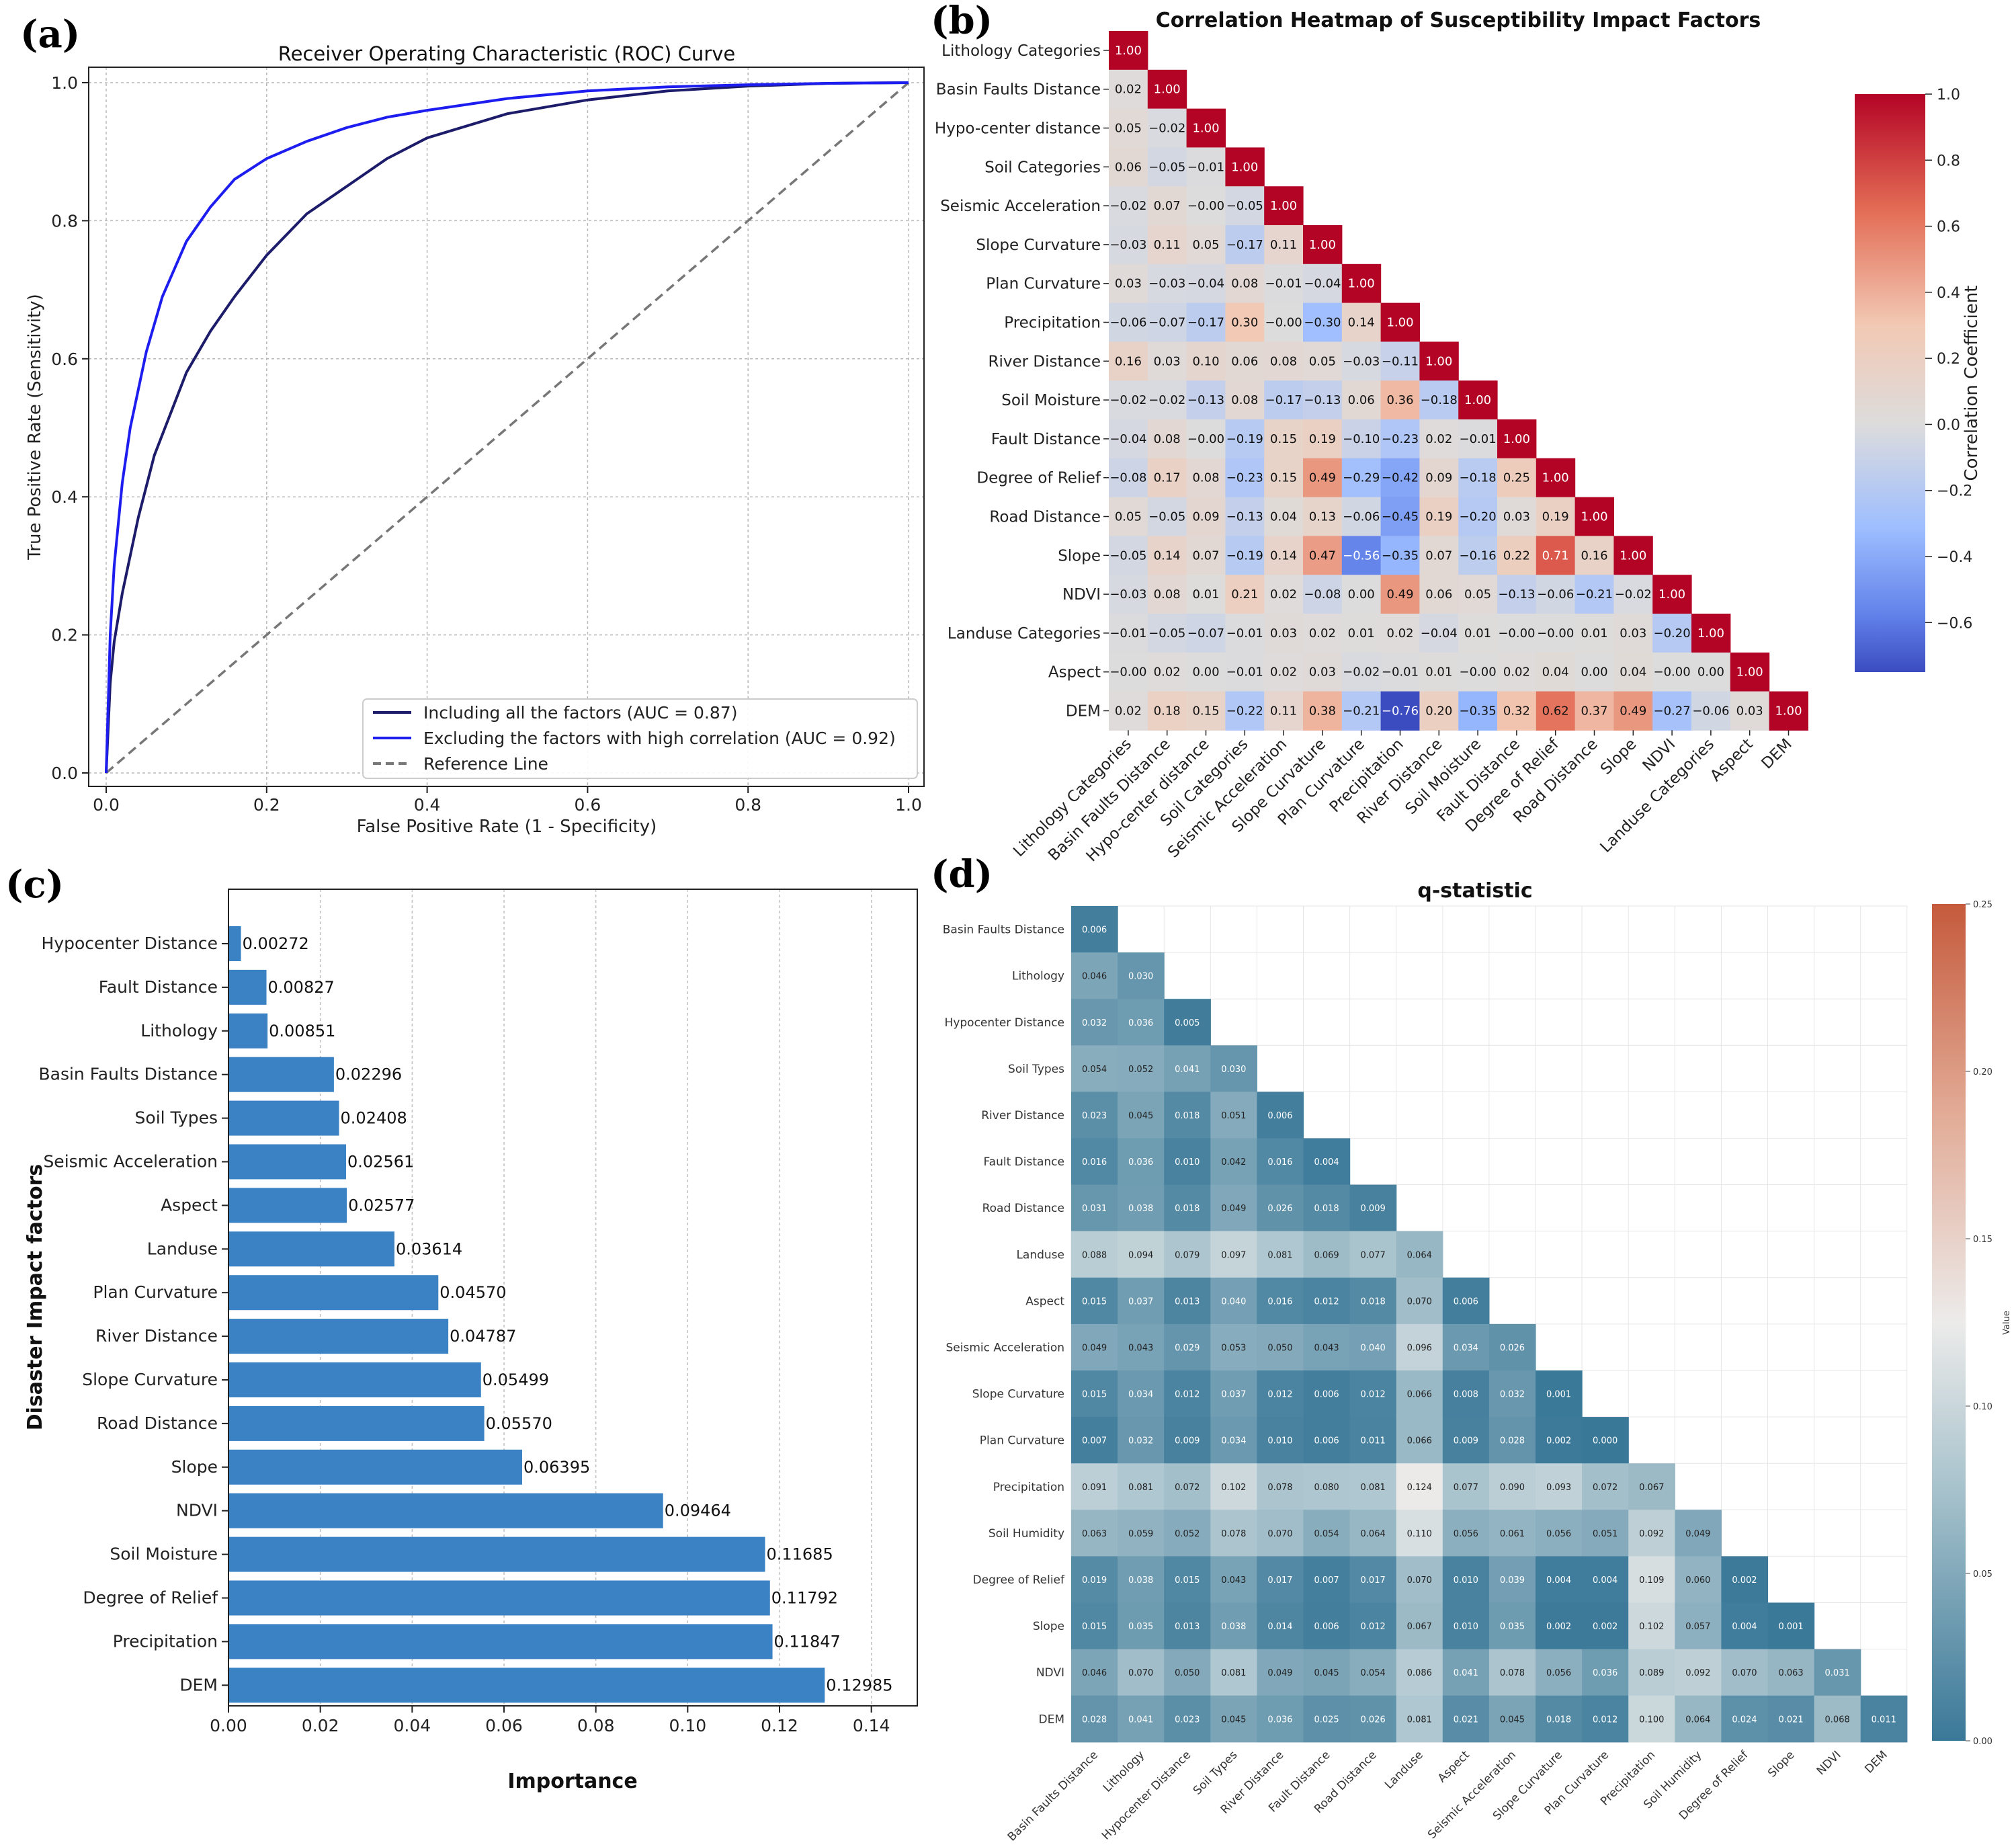 The height and width of the screenshot is (1847, 2016). I want to click on importance-bar, so click(355, 1379).